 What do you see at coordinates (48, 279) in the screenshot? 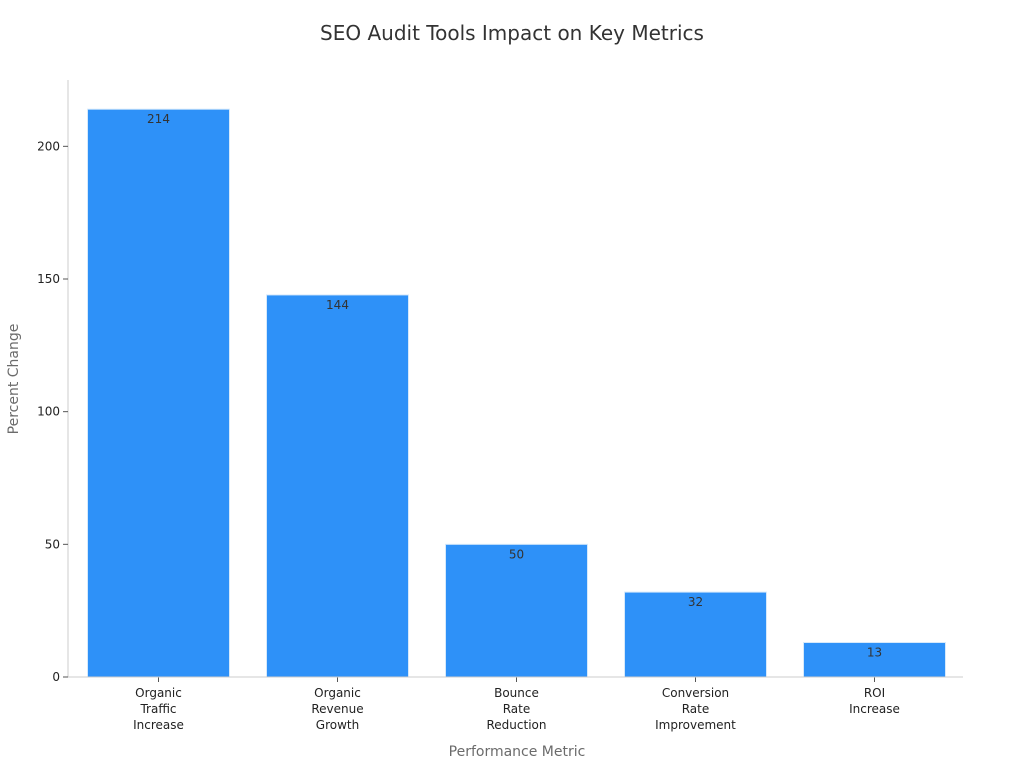
I see `y-tick-label: 150` at bounding box center [48, 279].